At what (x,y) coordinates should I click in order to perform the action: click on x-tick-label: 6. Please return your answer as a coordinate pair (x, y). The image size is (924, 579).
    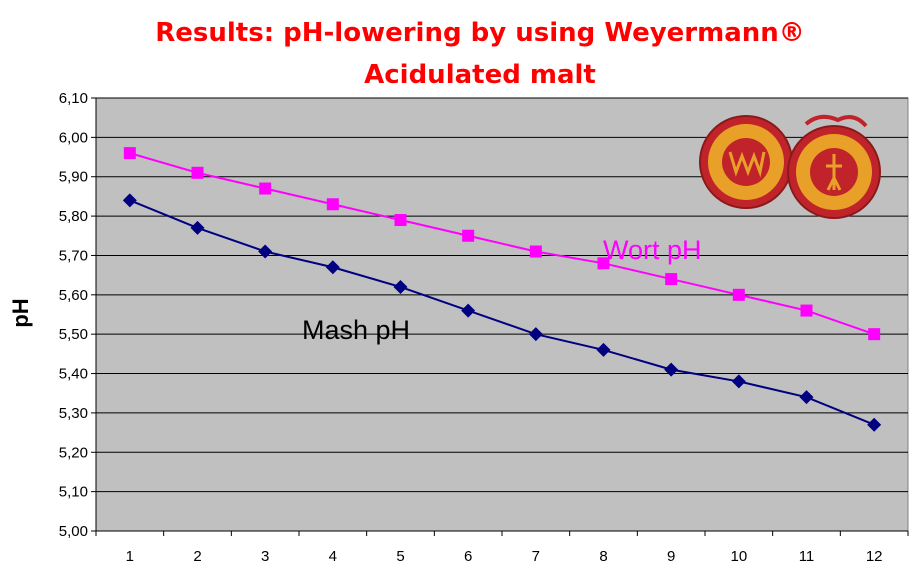
    Looking at the image, I should click on (468, 556).